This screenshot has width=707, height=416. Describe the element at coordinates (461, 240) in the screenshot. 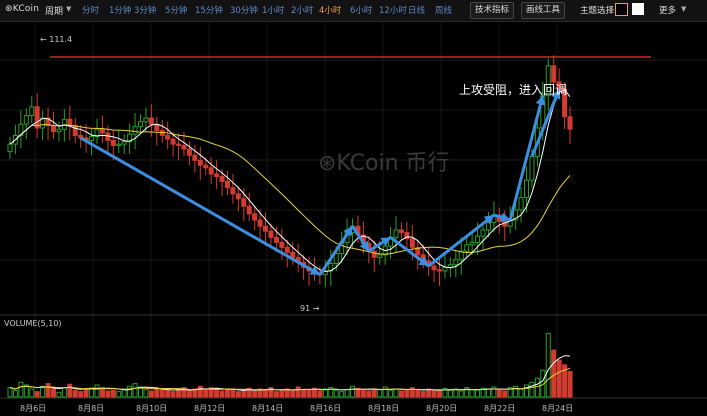

I see `trend-arrow-shaft` at that location.